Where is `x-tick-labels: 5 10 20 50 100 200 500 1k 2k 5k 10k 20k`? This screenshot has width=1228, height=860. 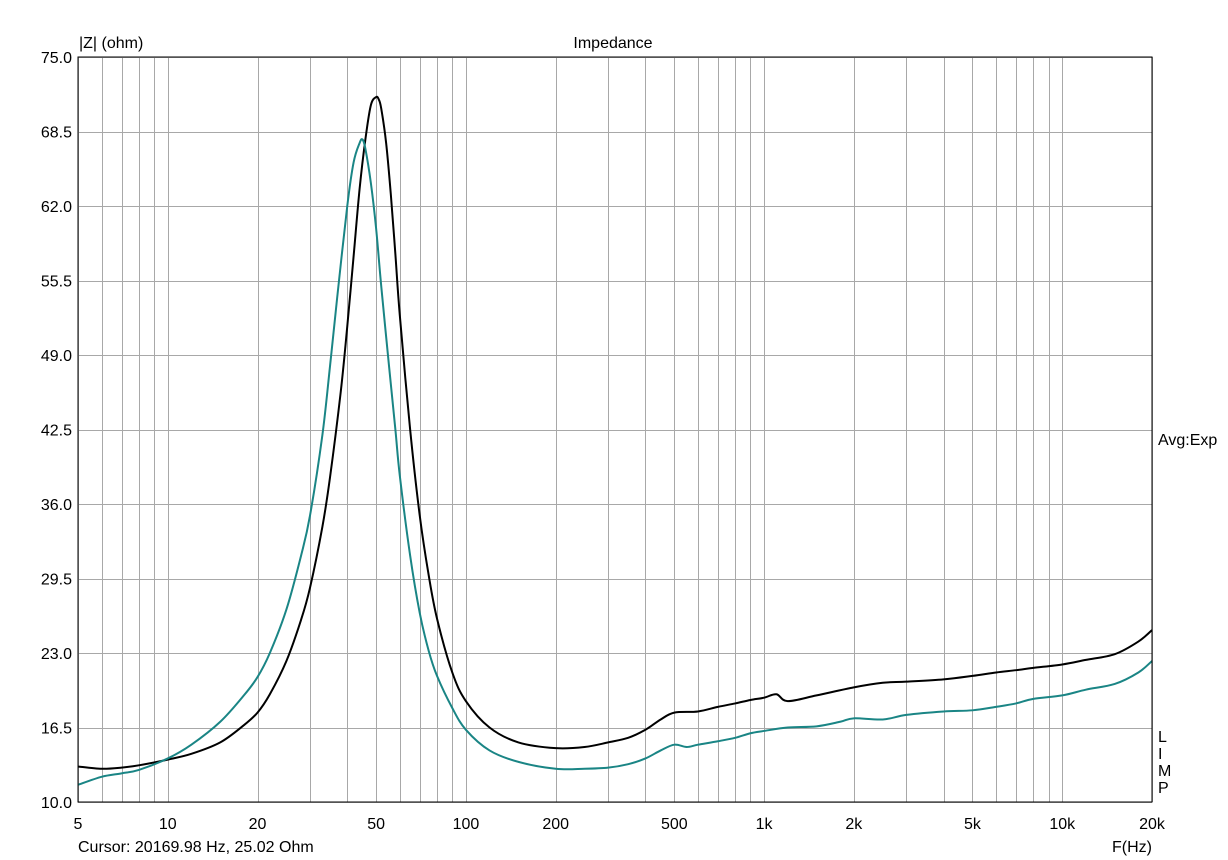 x-tick-labels: 5 10 20 50 100 200 500 1k 2k 5k 10k 20k is located at coordinates (620, 824).